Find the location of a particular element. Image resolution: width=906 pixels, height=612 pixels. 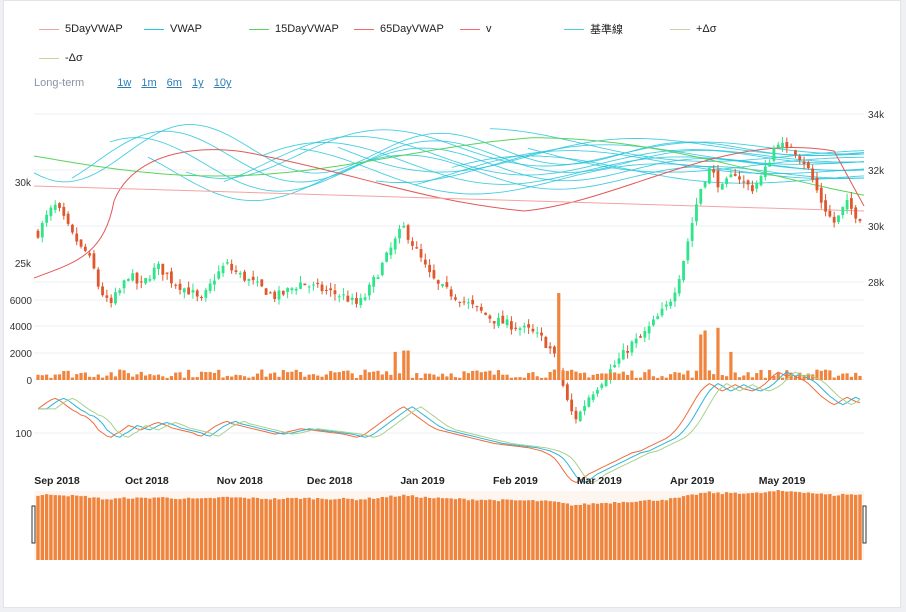

range-button-1m: 1m is located at coordinates (149, 83).